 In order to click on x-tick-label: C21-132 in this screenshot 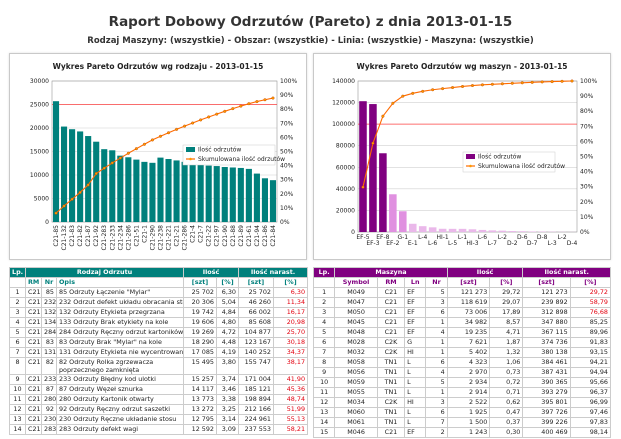, I will do `click(64, 238)`.